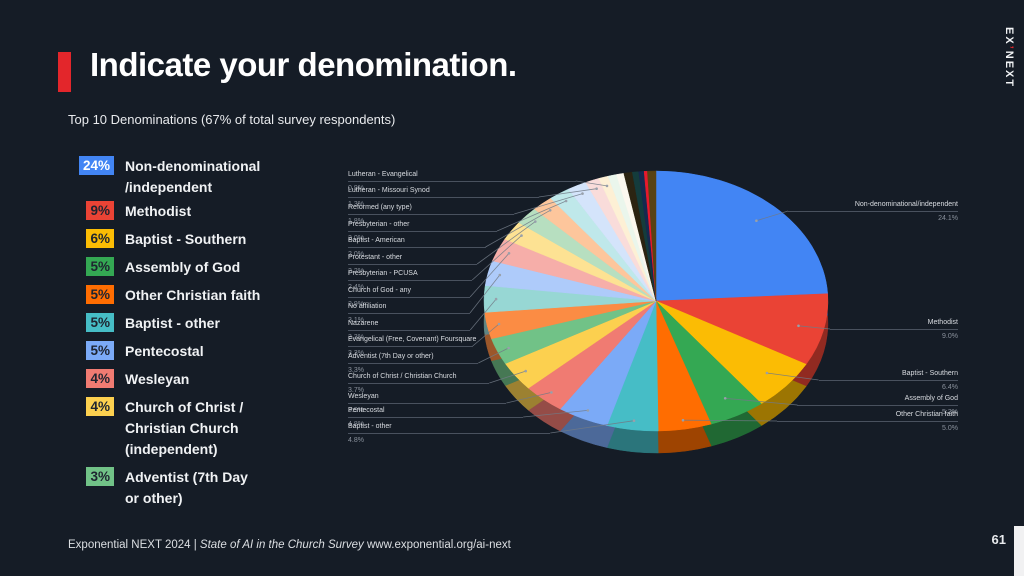 The image size is (1024, 576). I want to click on slice-callout: Presbyterian - other 2.0%, so click(423, 231).